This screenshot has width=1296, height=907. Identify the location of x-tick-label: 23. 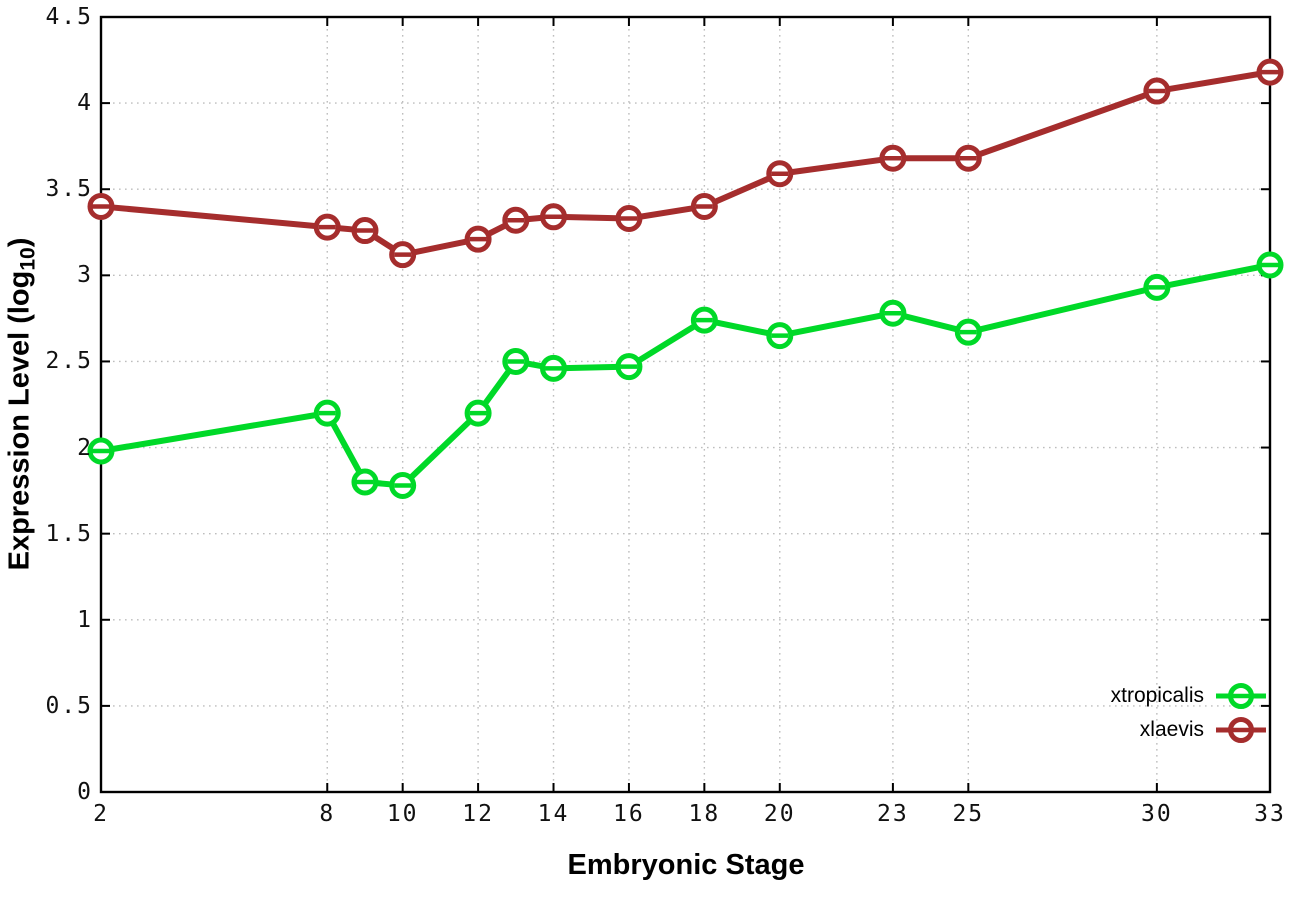
(893, 814).